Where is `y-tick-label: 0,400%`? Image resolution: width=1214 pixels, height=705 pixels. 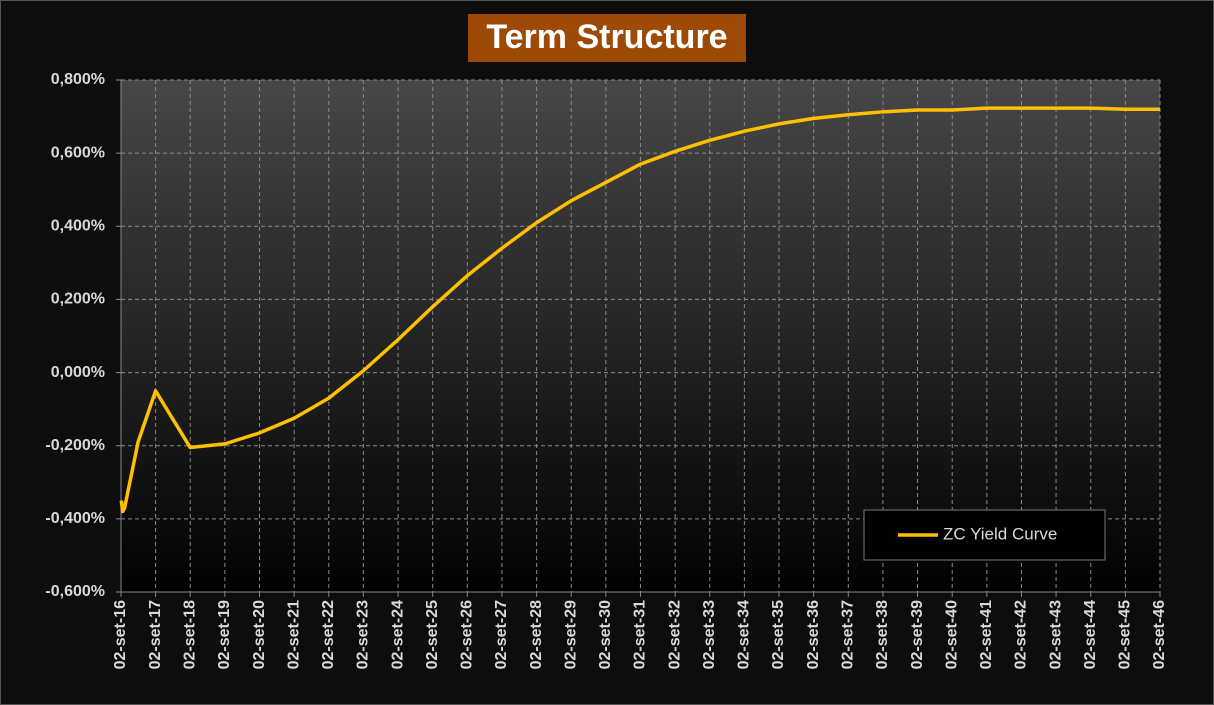
y-tick-label: 0,400% is located at coordinates (78, 226).